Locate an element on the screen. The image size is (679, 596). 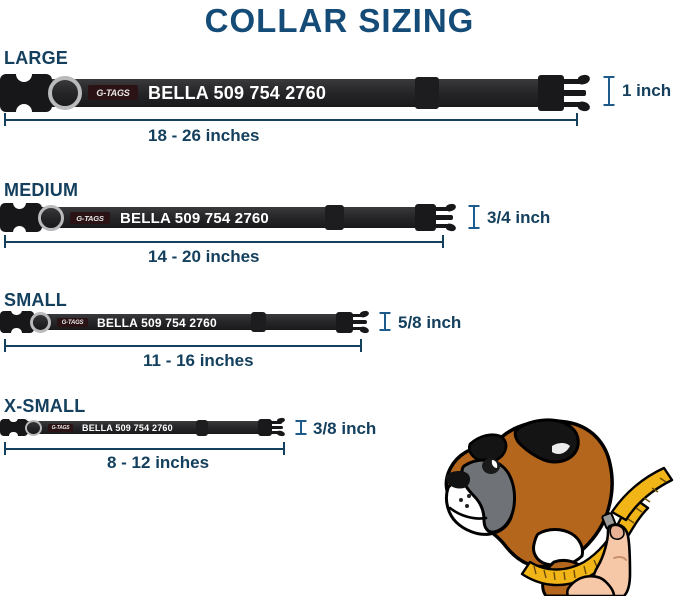
keeper-small is located at coordinates (258, 322).